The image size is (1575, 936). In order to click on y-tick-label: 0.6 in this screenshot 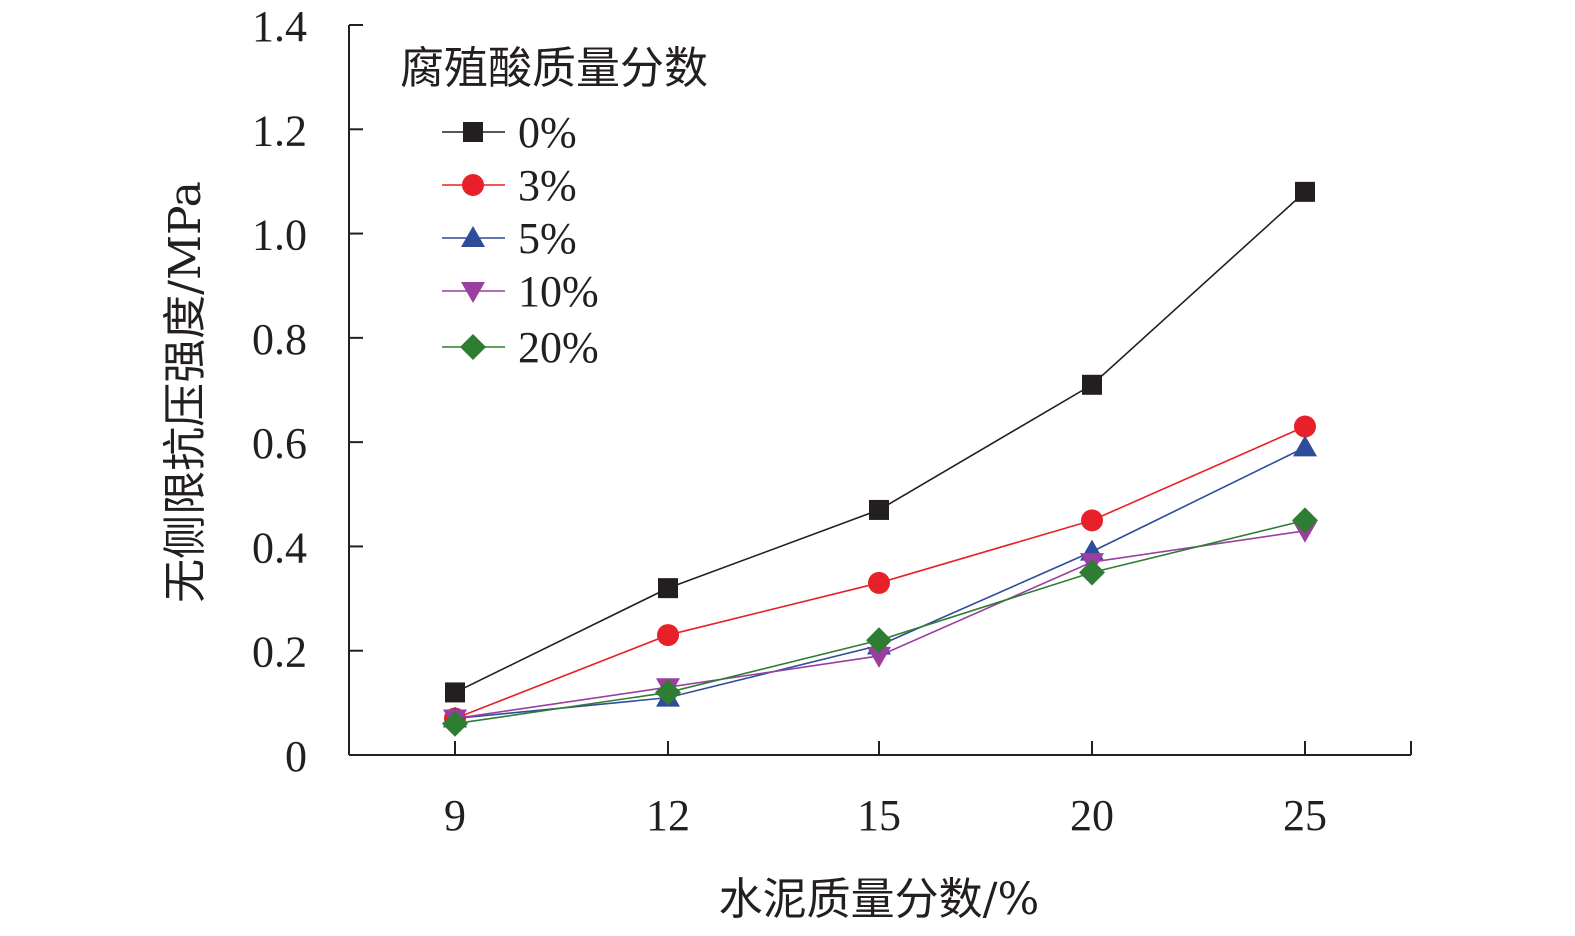, I will do `click(279, 443)`.